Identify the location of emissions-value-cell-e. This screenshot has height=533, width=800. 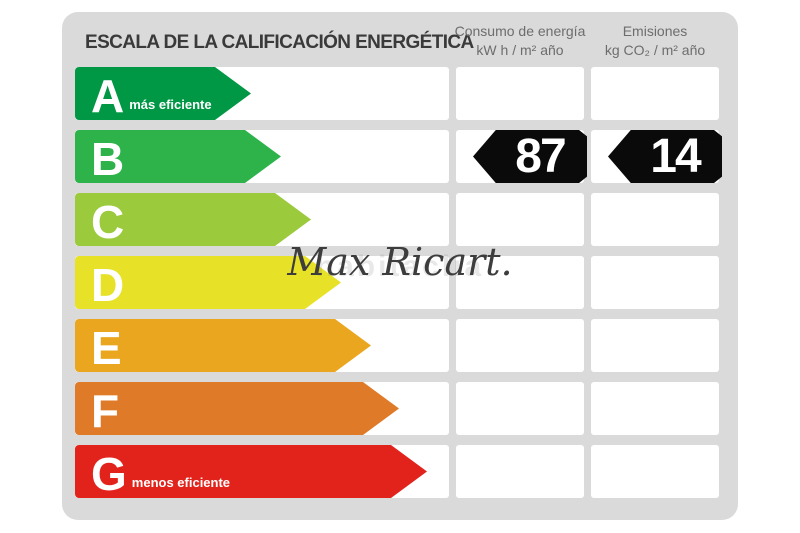
(655, 345).